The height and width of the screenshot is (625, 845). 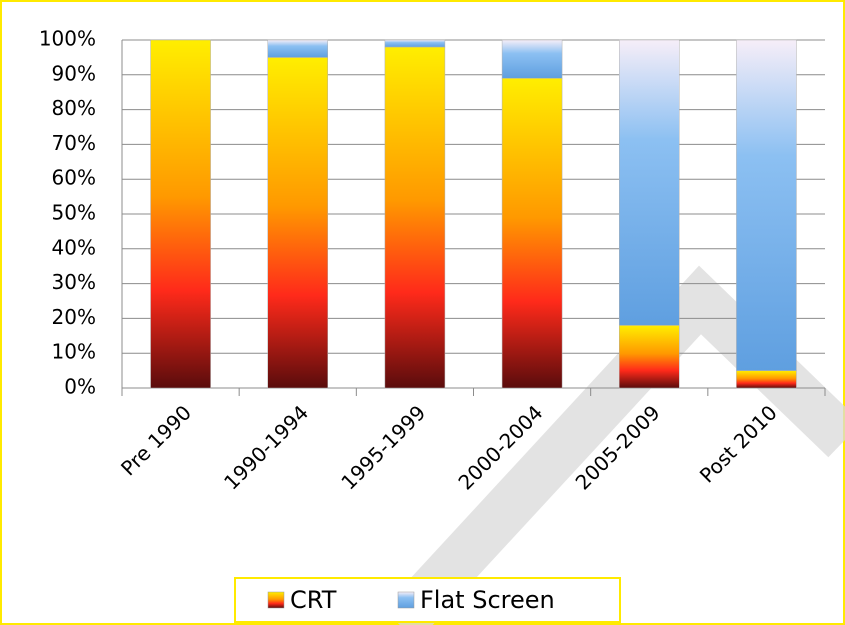 I want to click on legend-label: Flat Screen, so click(x=487, y=600).